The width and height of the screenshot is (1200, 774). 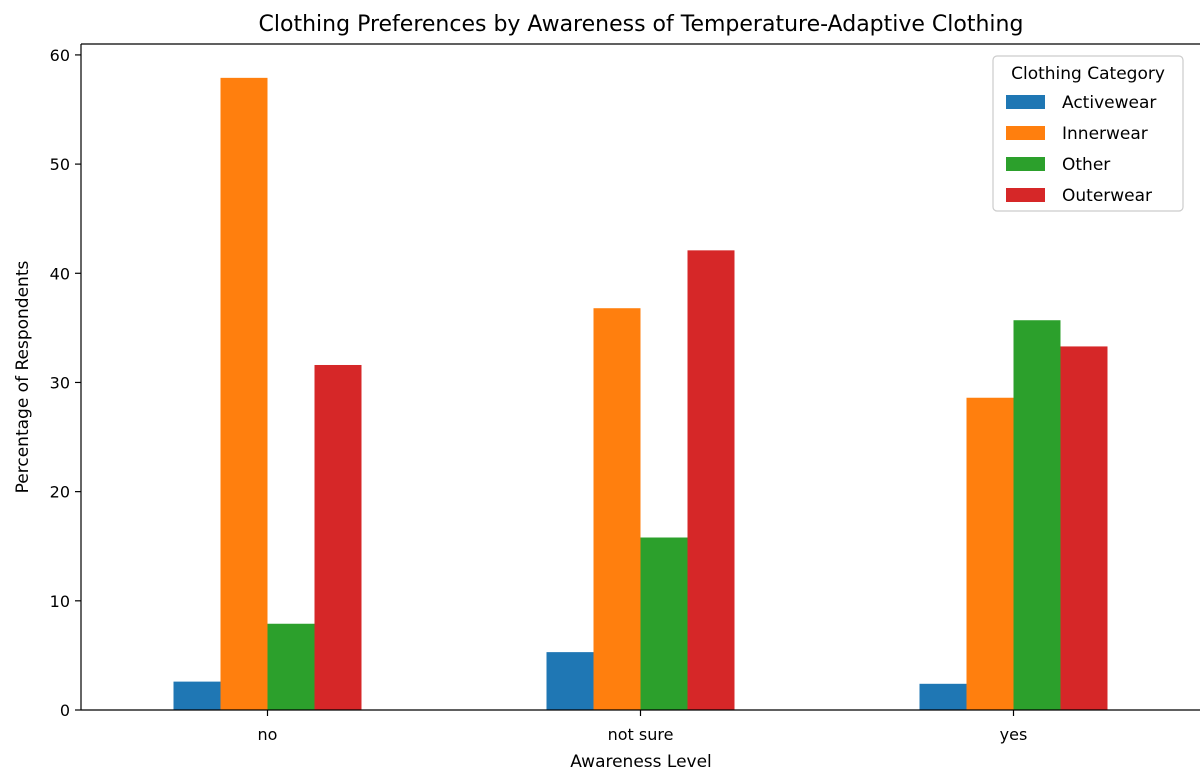 I want to click on legend-label-innerwear: Innerwear, so click(x=1105, y=134).